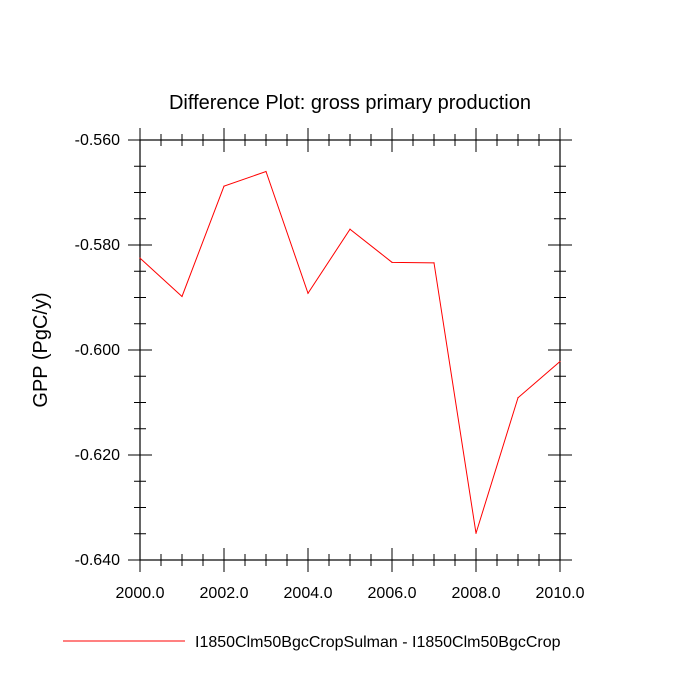  What do you see at coordinates (97, 560) in the screenshot?
I see `y-tick-label: -0.640` at bounding box center [97, 560].